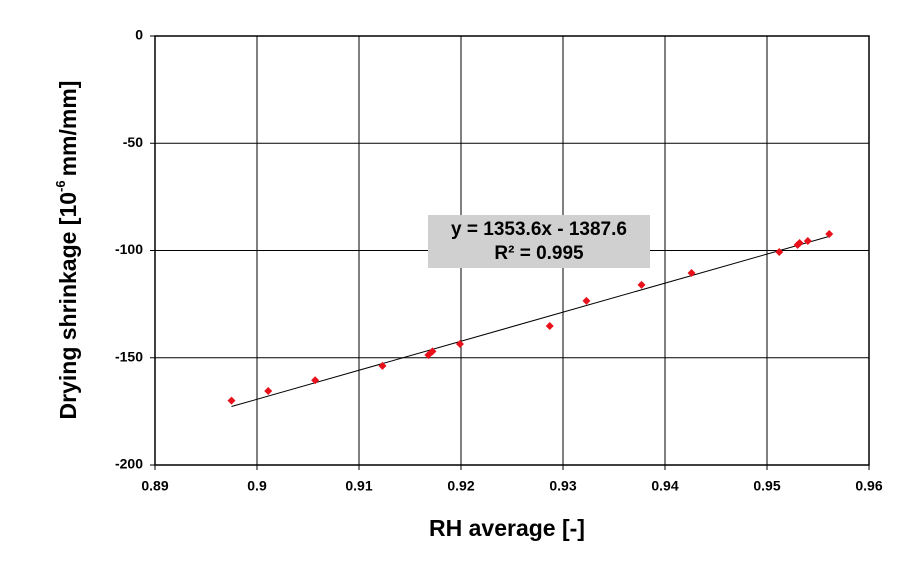 This screenshot has width=915, height=568. I want to click on y-axis-title: Drying shrinkage [10-6 mm/mm], so click(67, 250).